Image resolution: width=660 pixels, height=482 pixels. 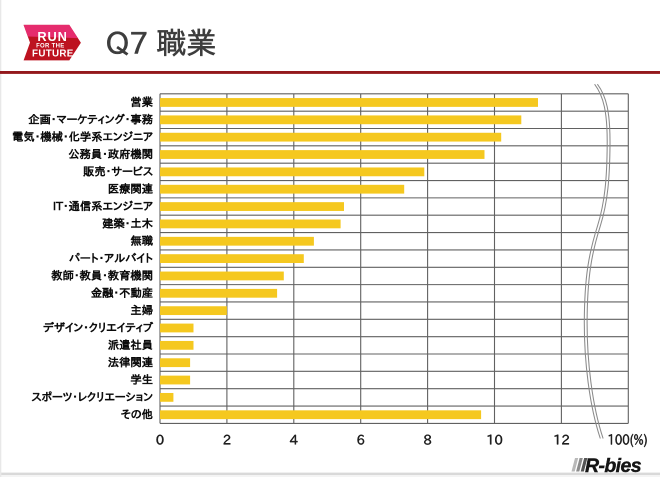 I want to click on svg-text: R-bies, so click(x=613, y=466).